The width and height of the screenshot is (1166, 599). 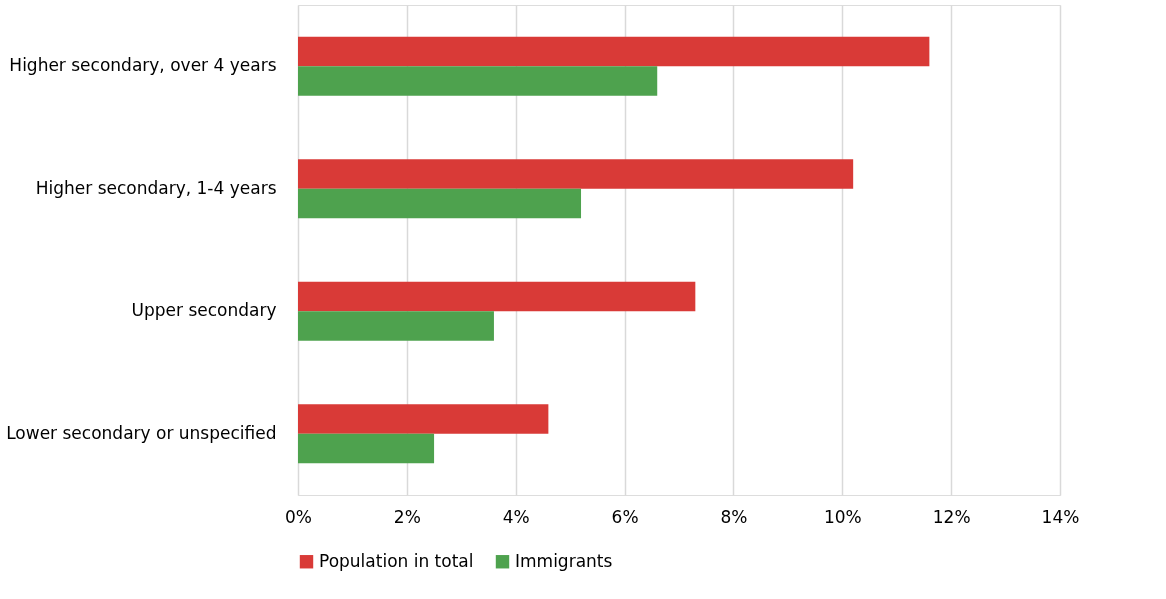 I want to click on x-tick-label: 10%, so click(x=842, y=516).